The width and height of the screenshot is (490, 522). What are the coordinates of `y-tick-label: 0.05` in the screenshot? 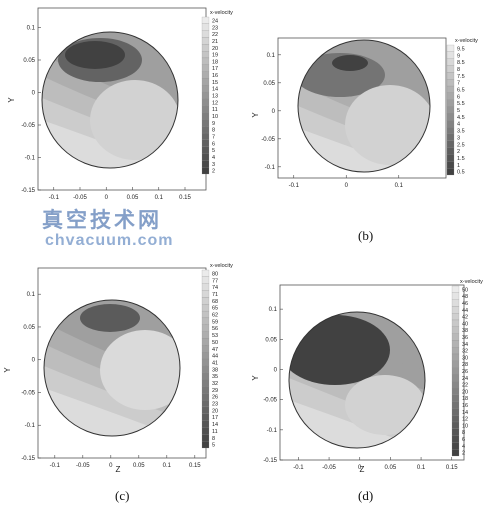 It's located at (269, 84).